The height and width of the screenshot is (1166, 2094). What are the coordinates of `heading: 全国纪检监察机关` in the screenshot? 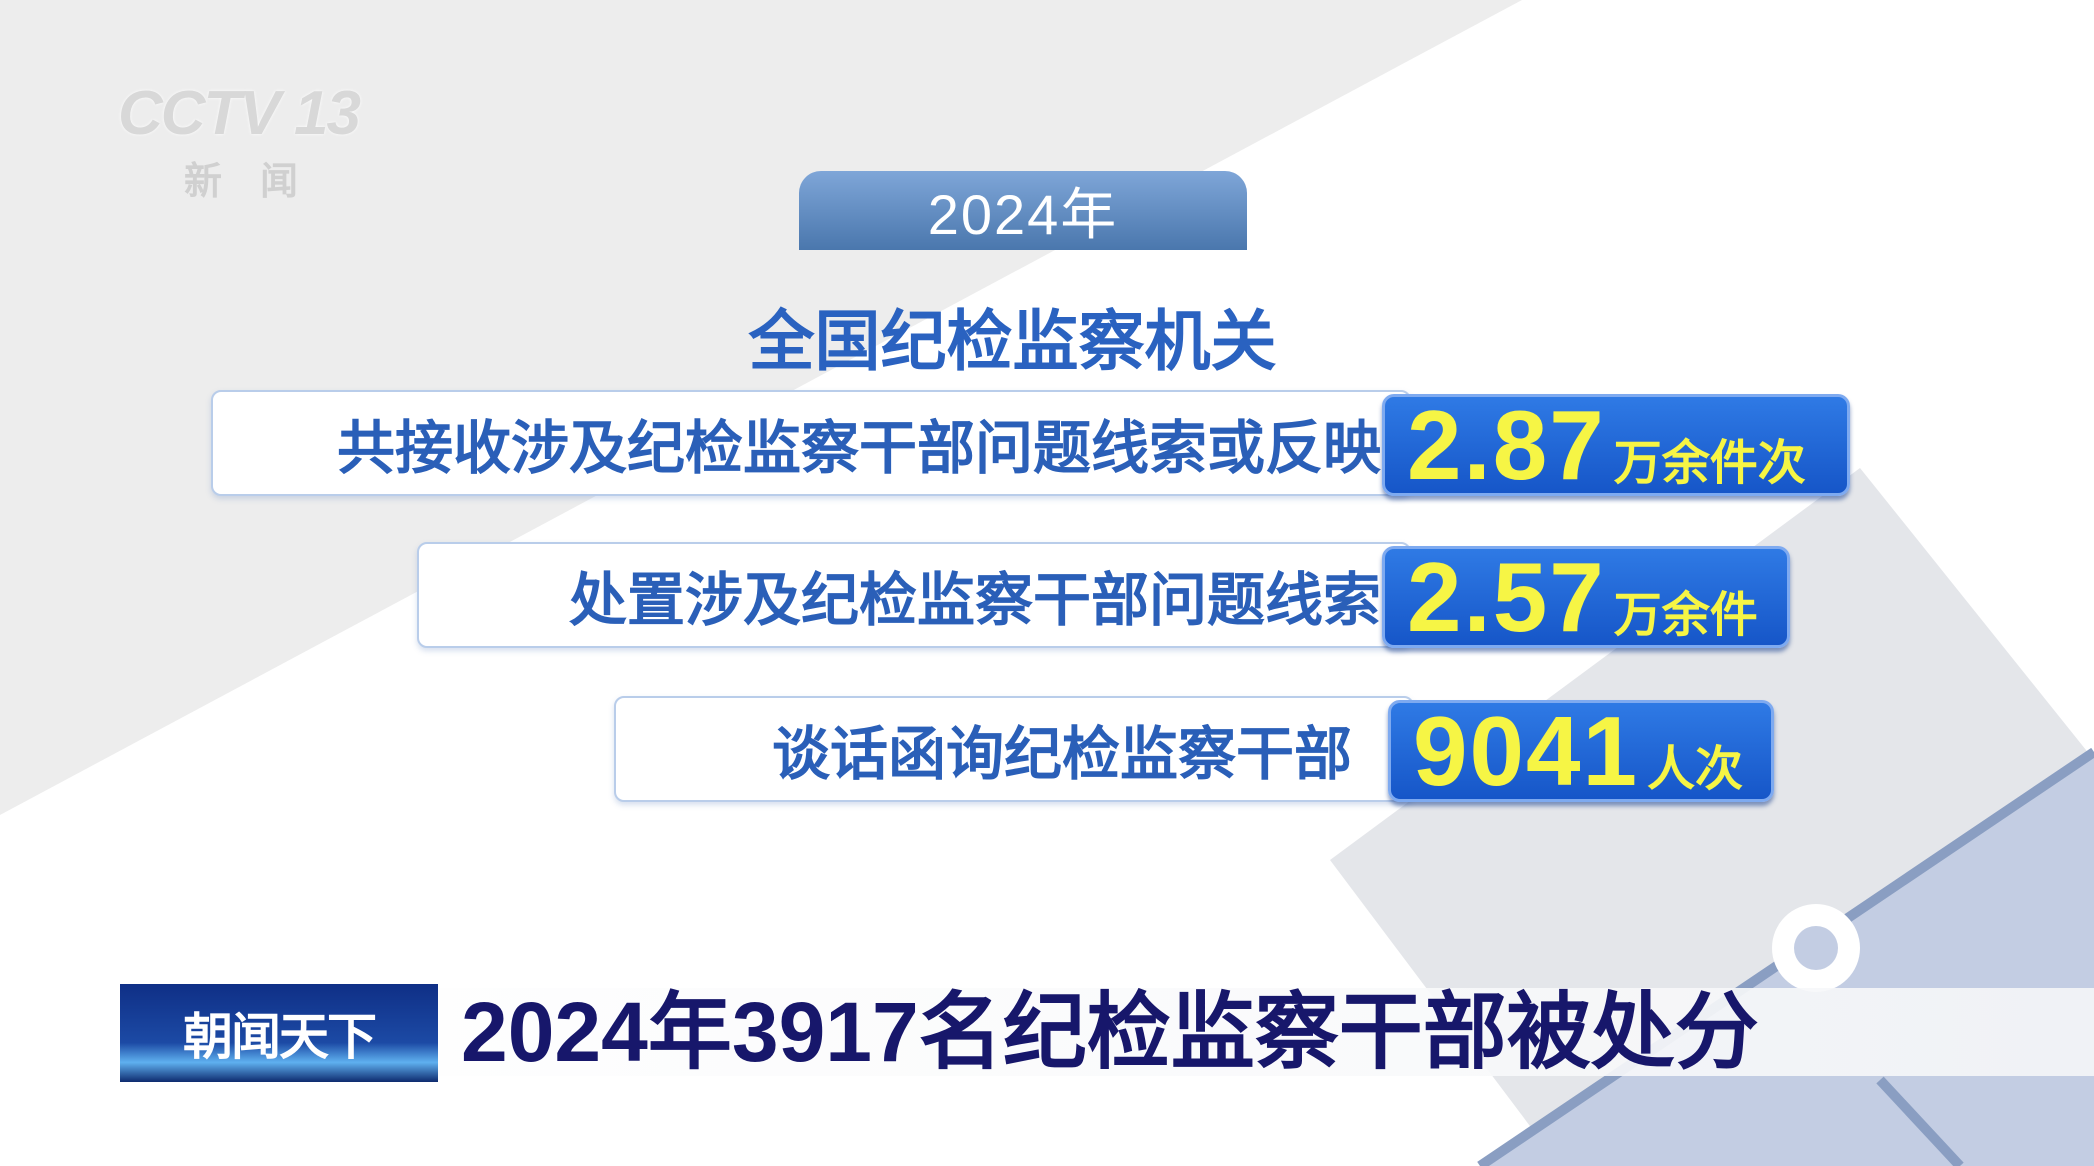 It's located at (1012, 341).